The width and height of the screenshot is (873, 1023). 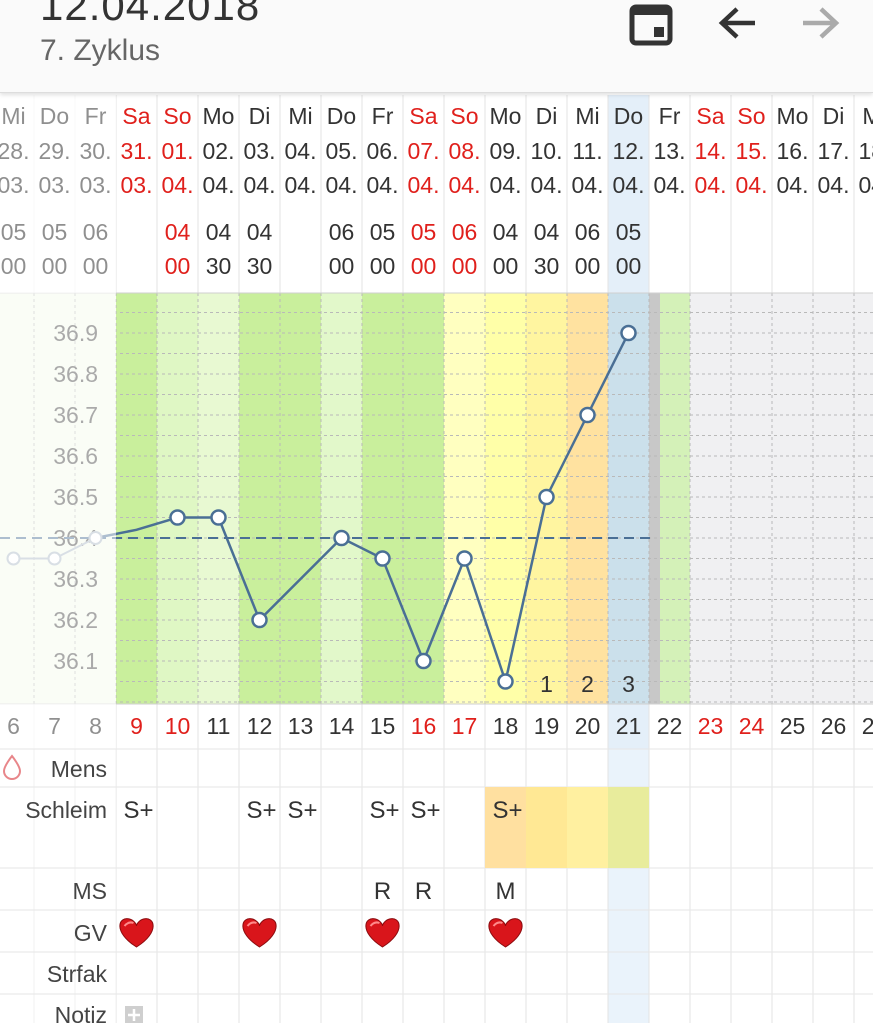 I want to click on cycle-day-number: 17, so click(x=465, y=726).